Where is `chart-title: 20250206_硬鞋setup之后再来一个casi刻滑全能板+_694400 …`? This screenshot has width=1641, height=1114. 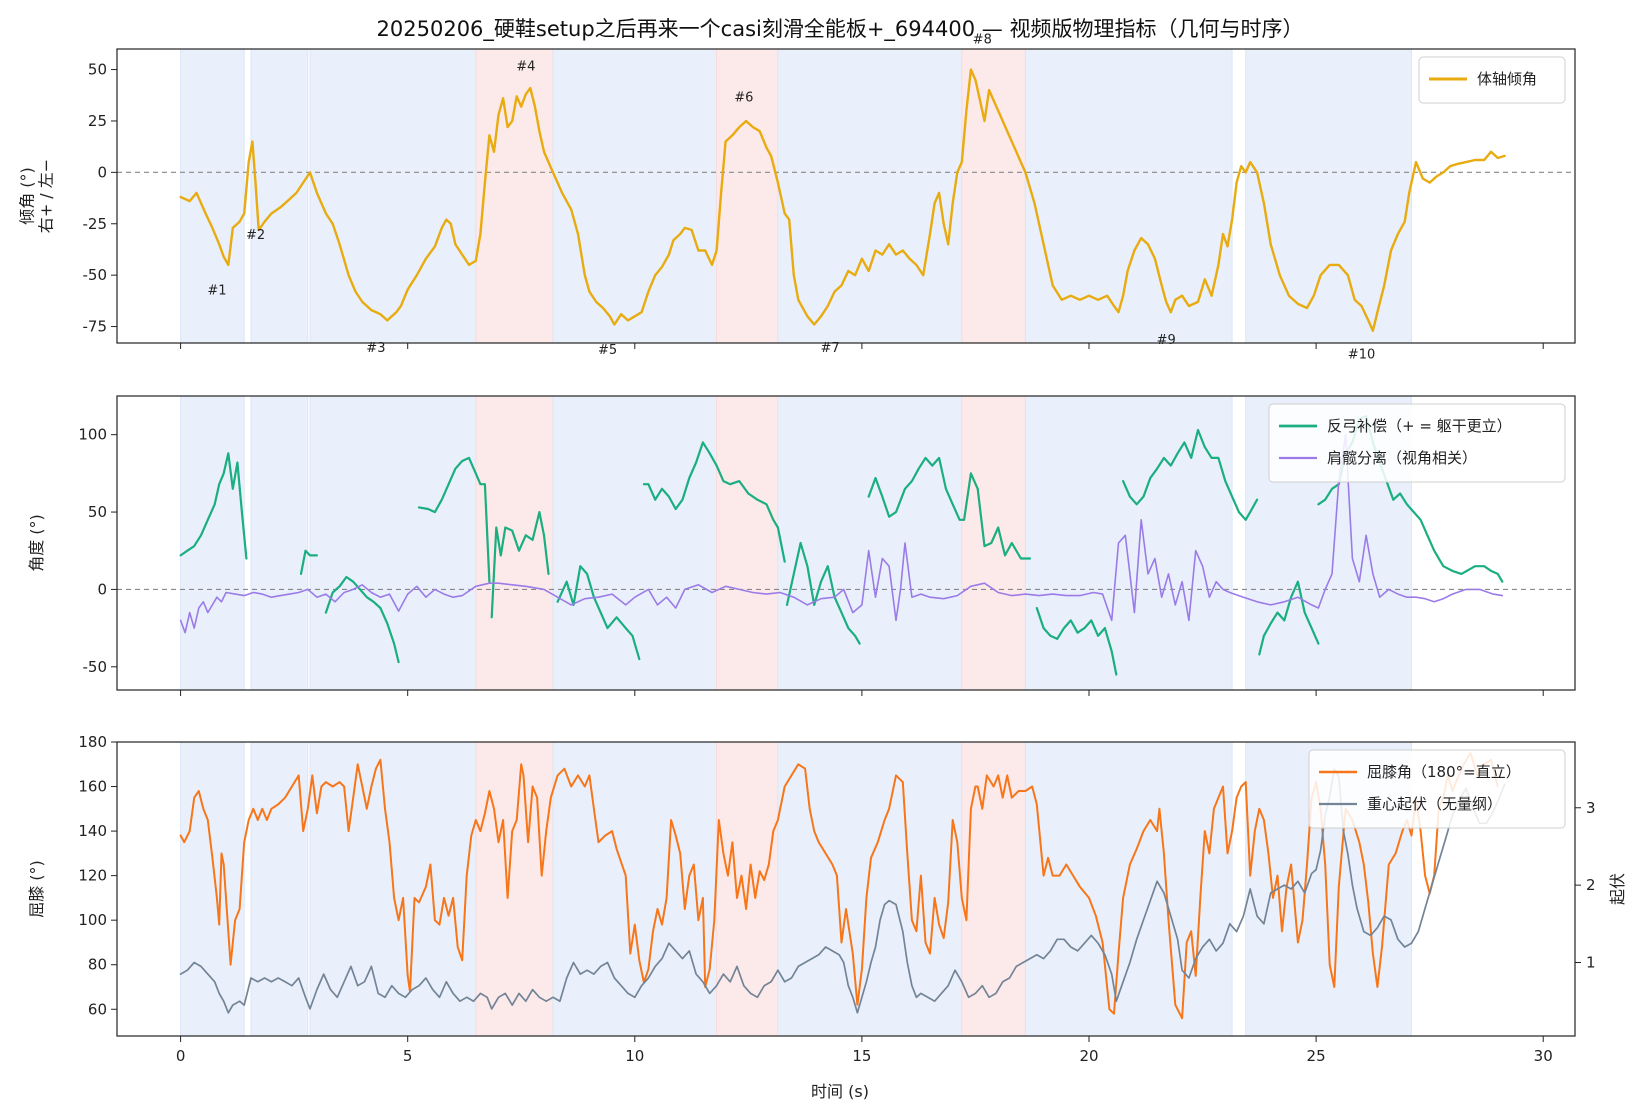 chart-title: 20250206_硬鞋setup之后再来一个casi刻滑全能板+_694400 … is located at coordinates (840, 29).